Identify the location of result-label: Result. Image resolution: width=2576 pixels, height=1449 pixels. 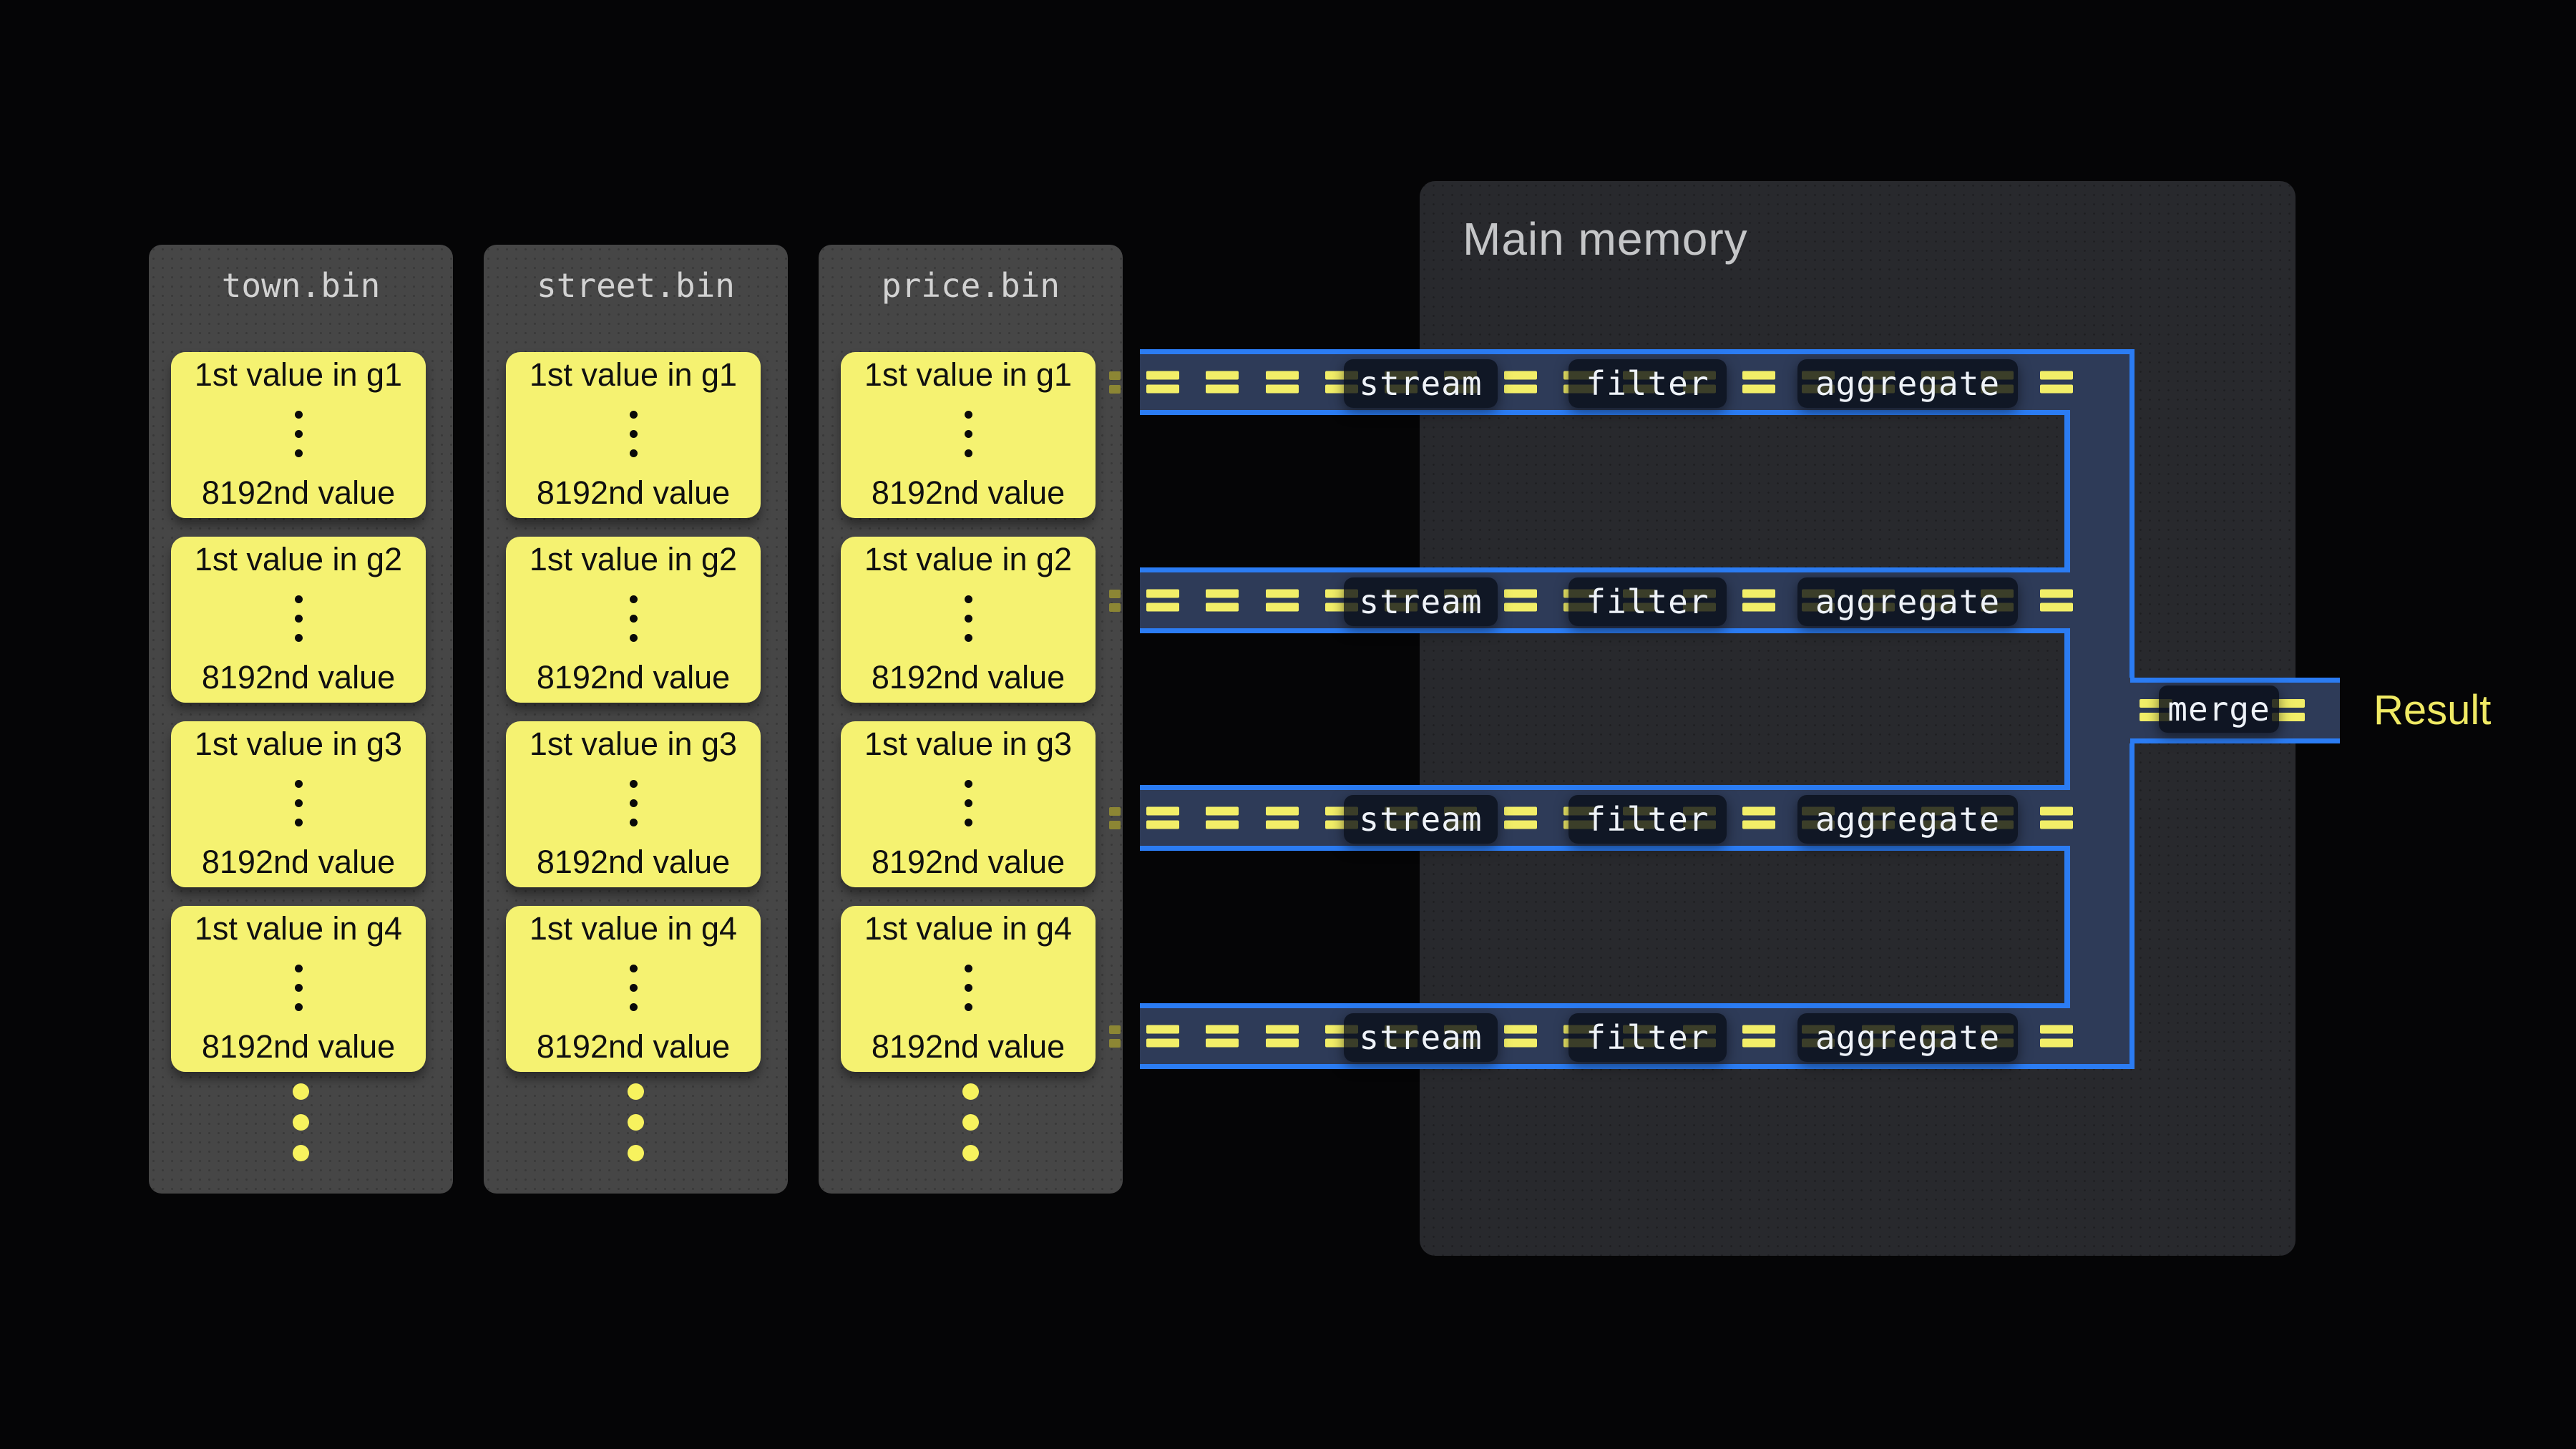
(2432, 710).